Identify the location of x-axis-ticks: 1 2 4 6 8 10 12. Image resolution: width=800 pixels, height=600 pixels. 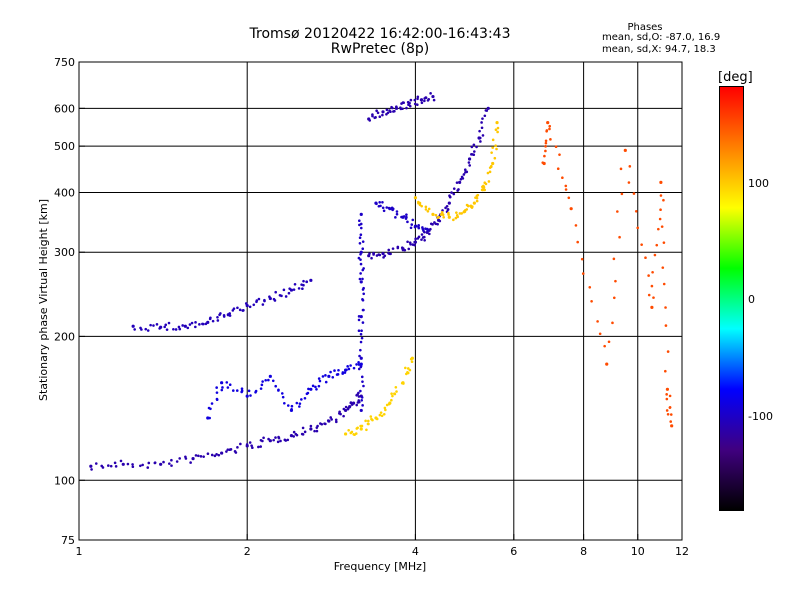
(382, 546).